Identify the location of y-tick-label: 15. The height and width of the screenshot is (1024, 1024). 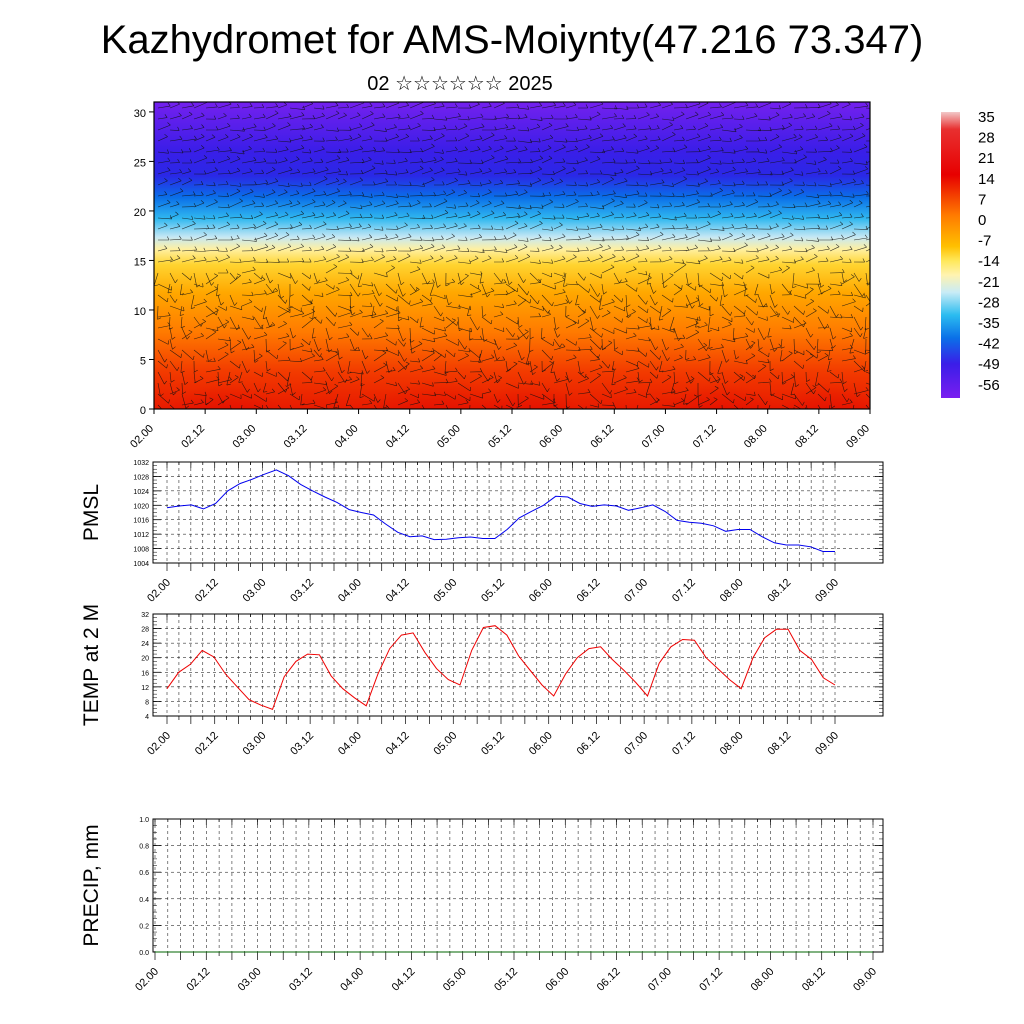
(140, 262).